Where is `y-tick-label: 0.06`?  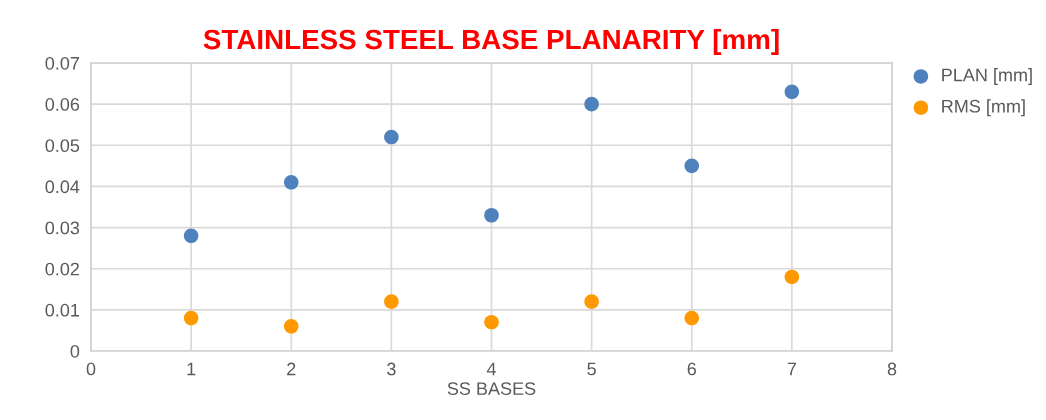
y-tick-label: 0.06 is located at coordinates (62, 104).